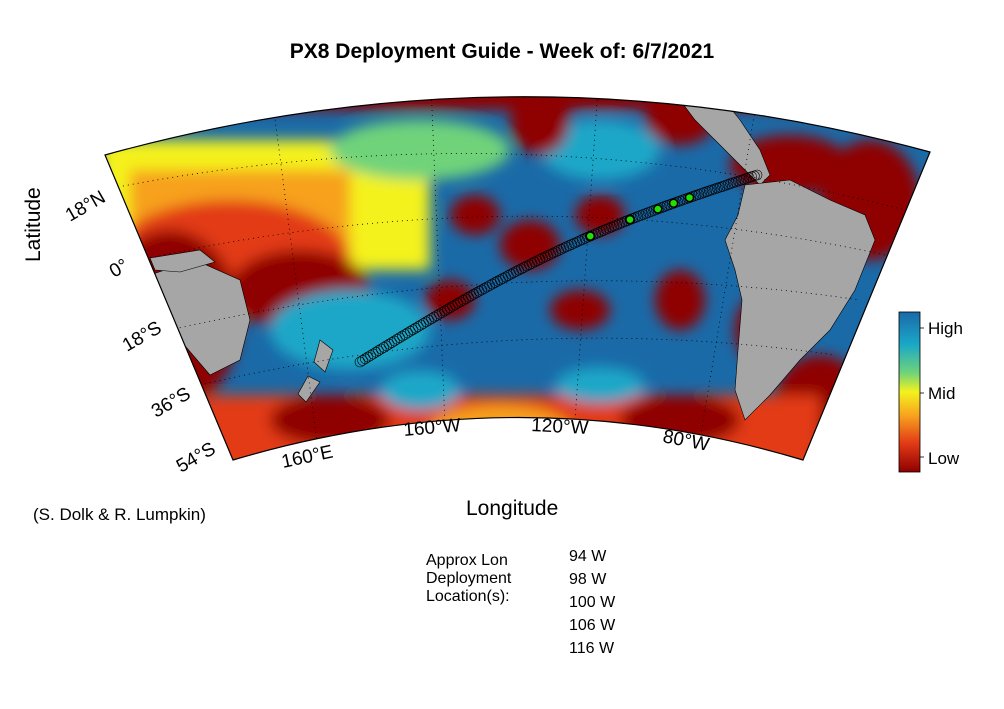 The height and width of the screenshot is (709, 1004). What do you see at coordinates (944, 458) in the screenshot?
I see `colorbar-label-low: Low` at bounding box center [944, 458].